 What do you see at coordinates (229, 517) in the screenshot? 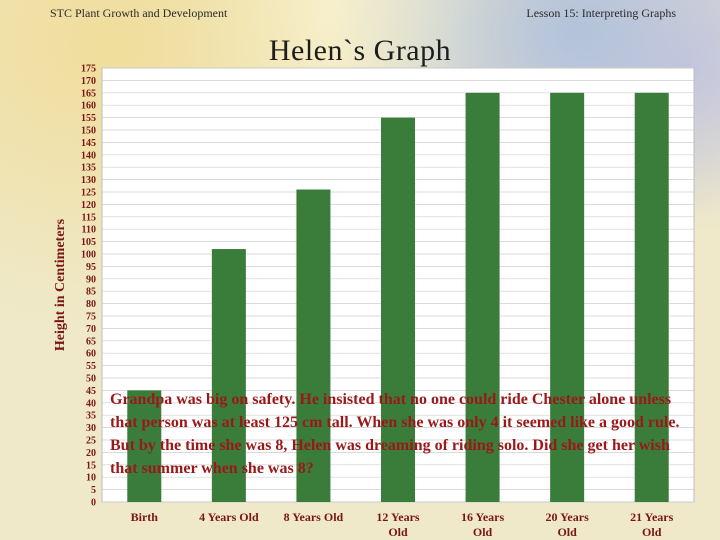
I see `x-tick-label: 4 Years Old` at bounding box center [229, 517].